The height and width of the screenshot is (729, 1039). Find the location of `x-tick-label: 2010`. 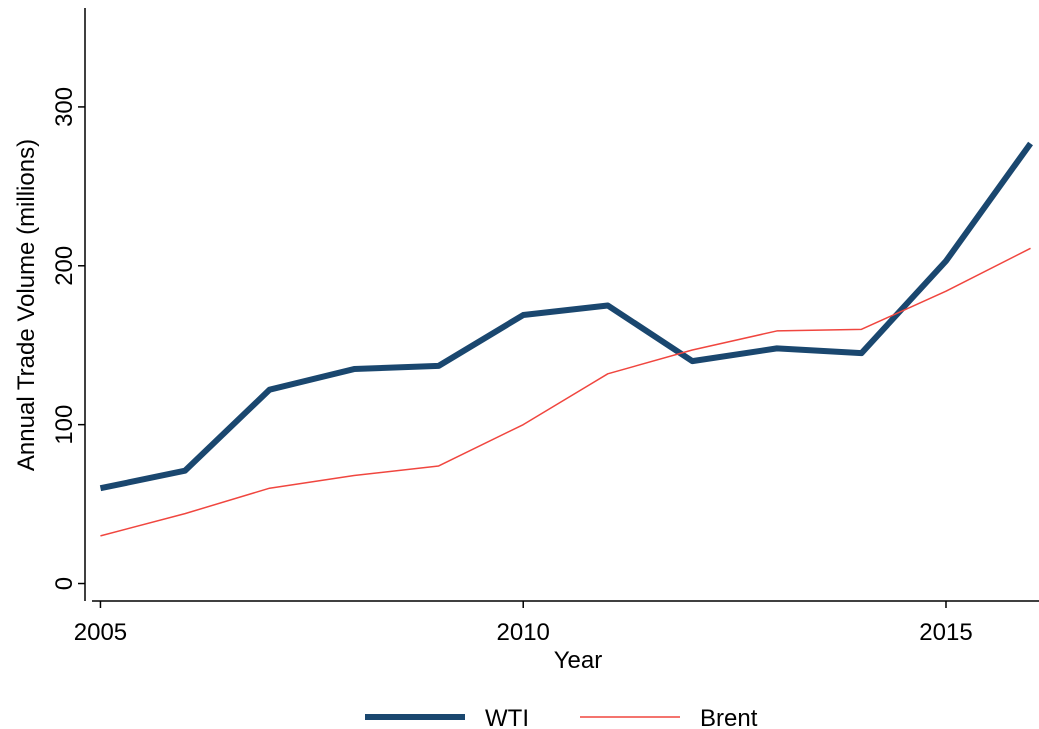

x-tick-label: 2010 is located at coordinates (523, 632).